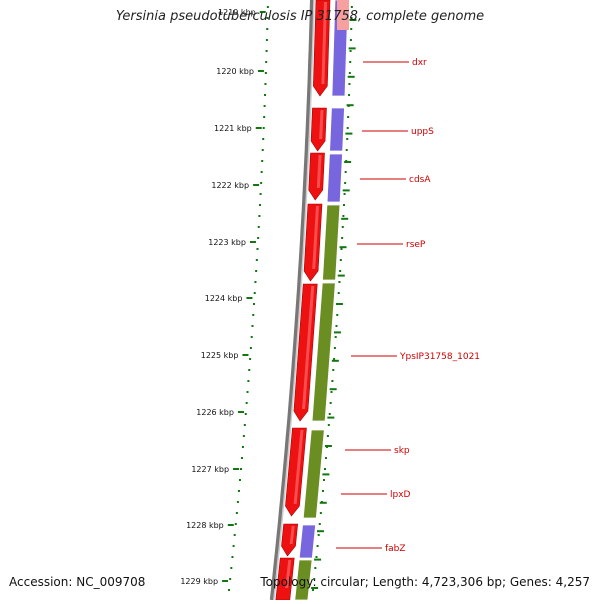 The height and width of the screenshot is (604, 600). I want to click on kbp-label: 1226 kbp, so click(215, 412).